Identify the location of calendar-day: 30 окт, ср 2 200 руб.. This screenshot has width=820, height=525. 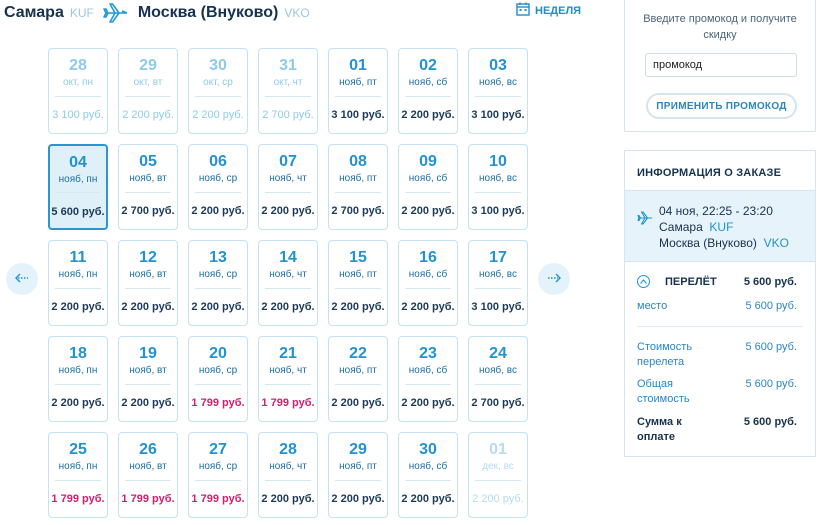
(218, 91).